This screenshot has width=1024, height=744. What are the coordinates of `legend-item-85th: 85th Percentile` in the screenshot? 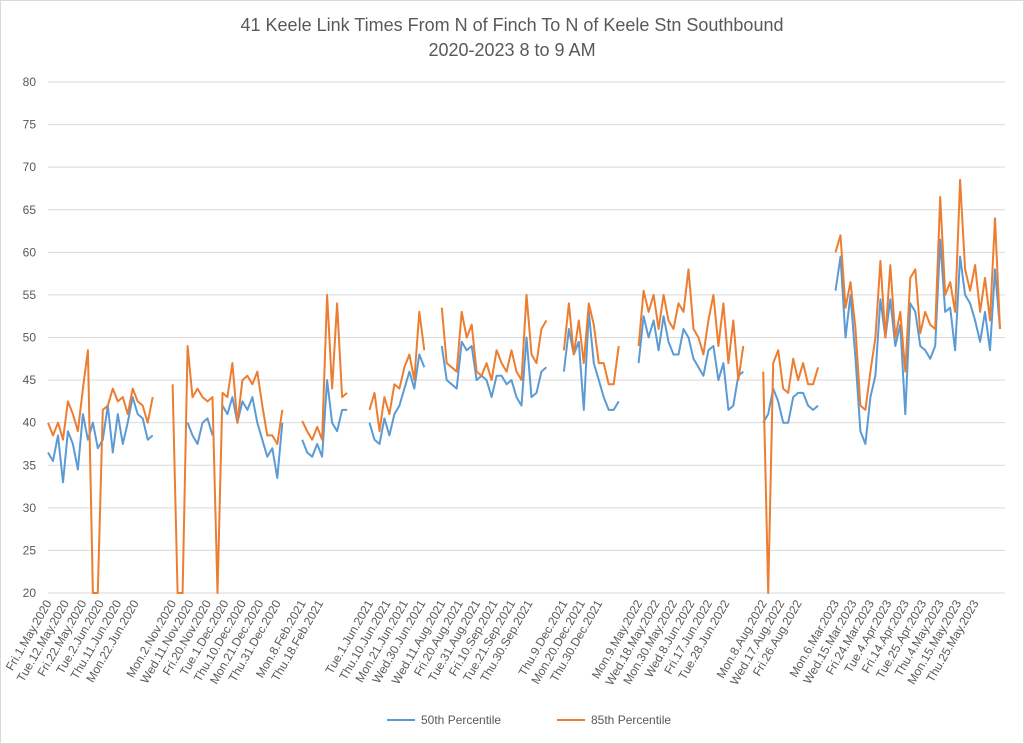 It's located at (614, 720).